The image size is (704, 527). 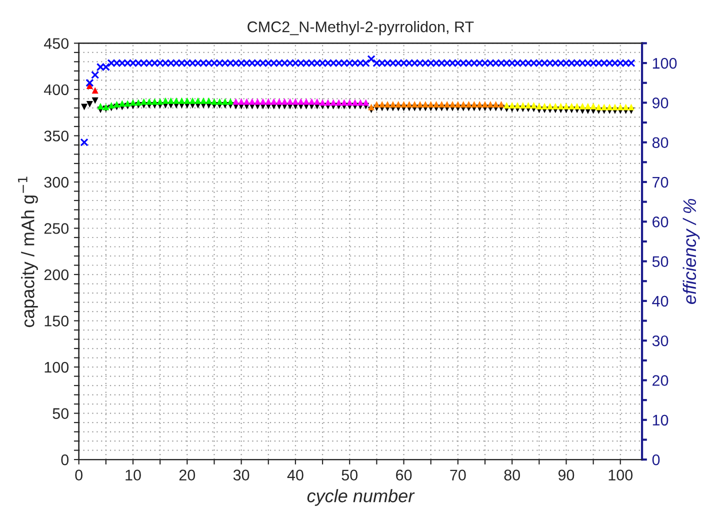 What do you see at coordinates (660, 261) in the screenshot?
I see `y2-tick-label: 50` at bounding box center [660, 261].